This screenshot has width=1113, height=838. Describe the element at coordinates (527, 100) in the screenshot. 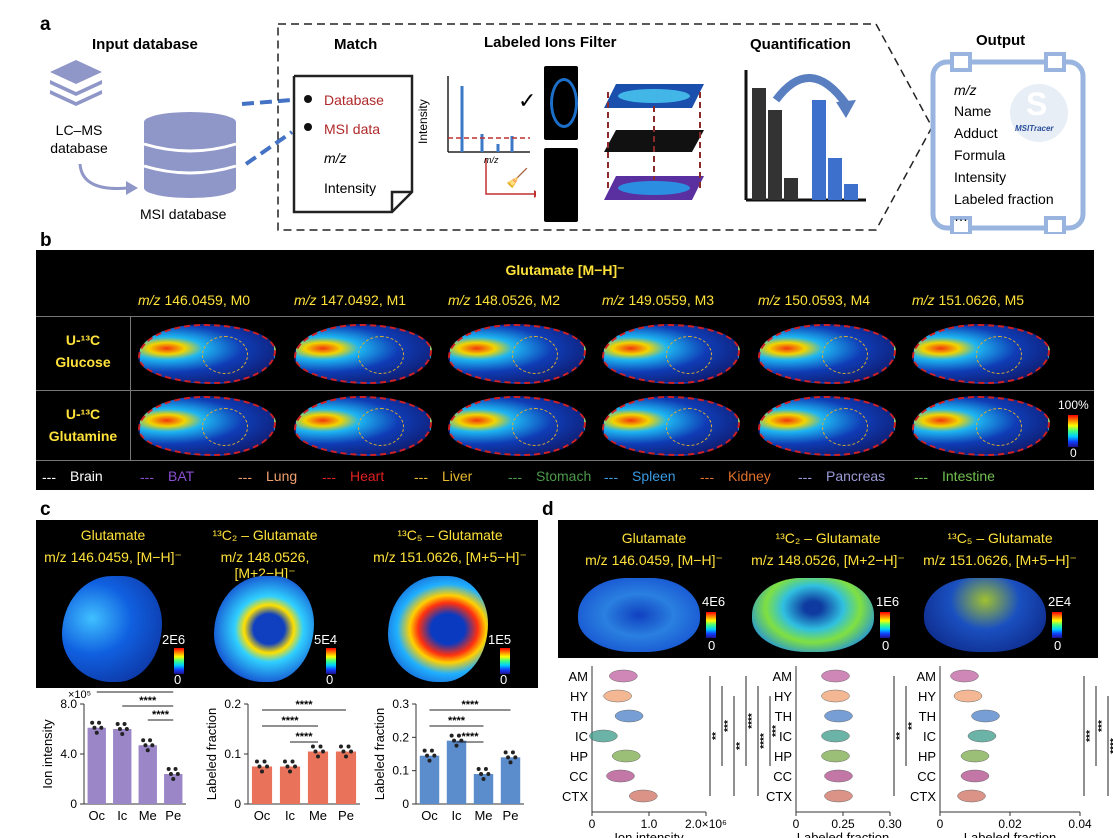

I see `check-icon: ✓` at that location.